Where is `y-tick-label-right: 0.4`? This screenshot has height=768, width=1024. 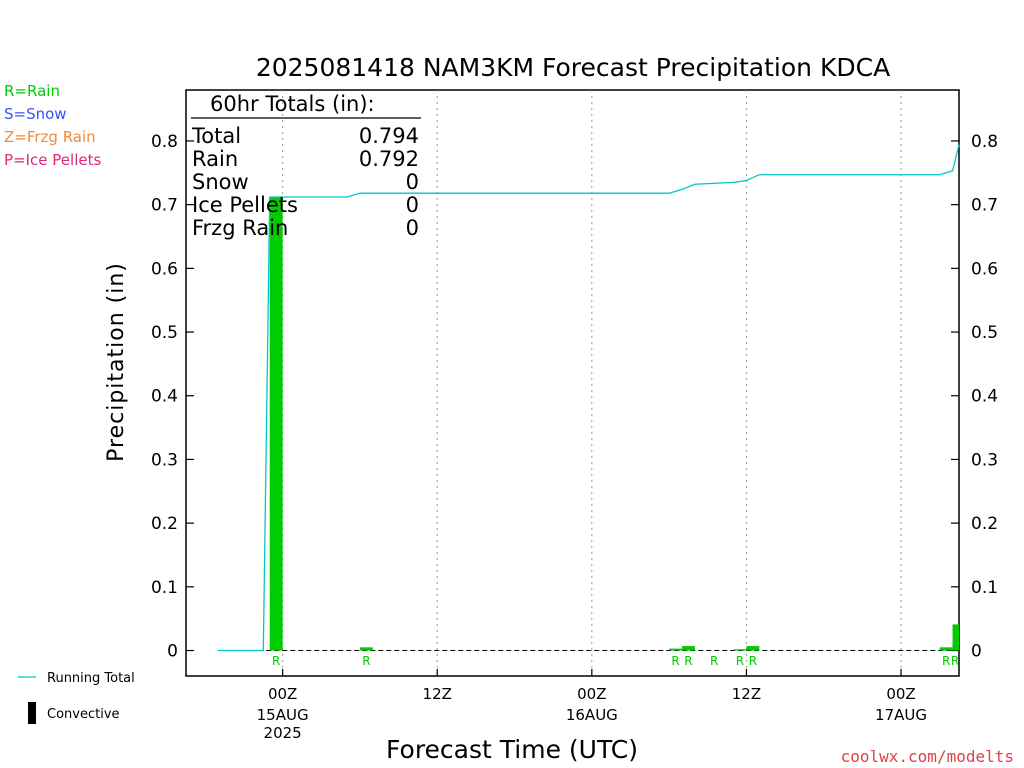 y-tick-label-right: 0.4 is located at coordinates (984, 397).